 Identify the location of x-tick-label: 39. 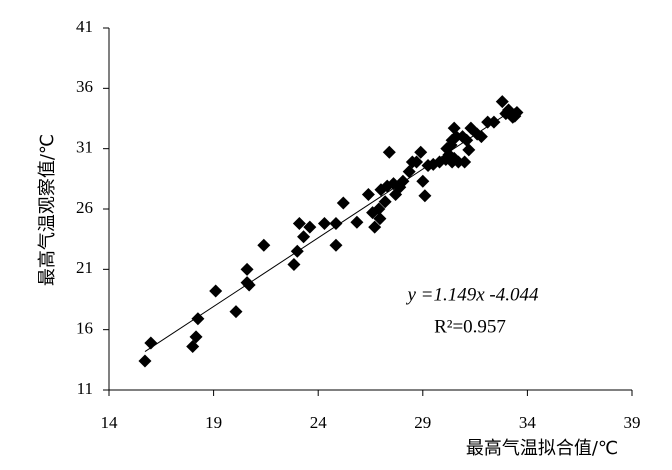
(632, 422).